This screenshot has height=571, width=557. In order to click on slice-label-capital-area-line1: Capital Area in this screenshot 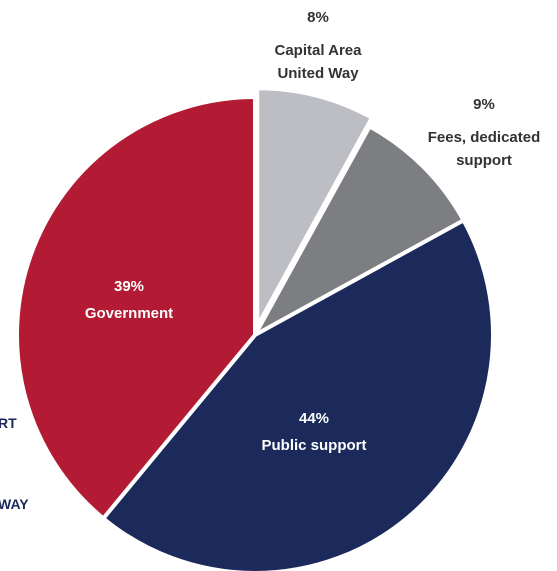, I will do `click(319, 50)`.